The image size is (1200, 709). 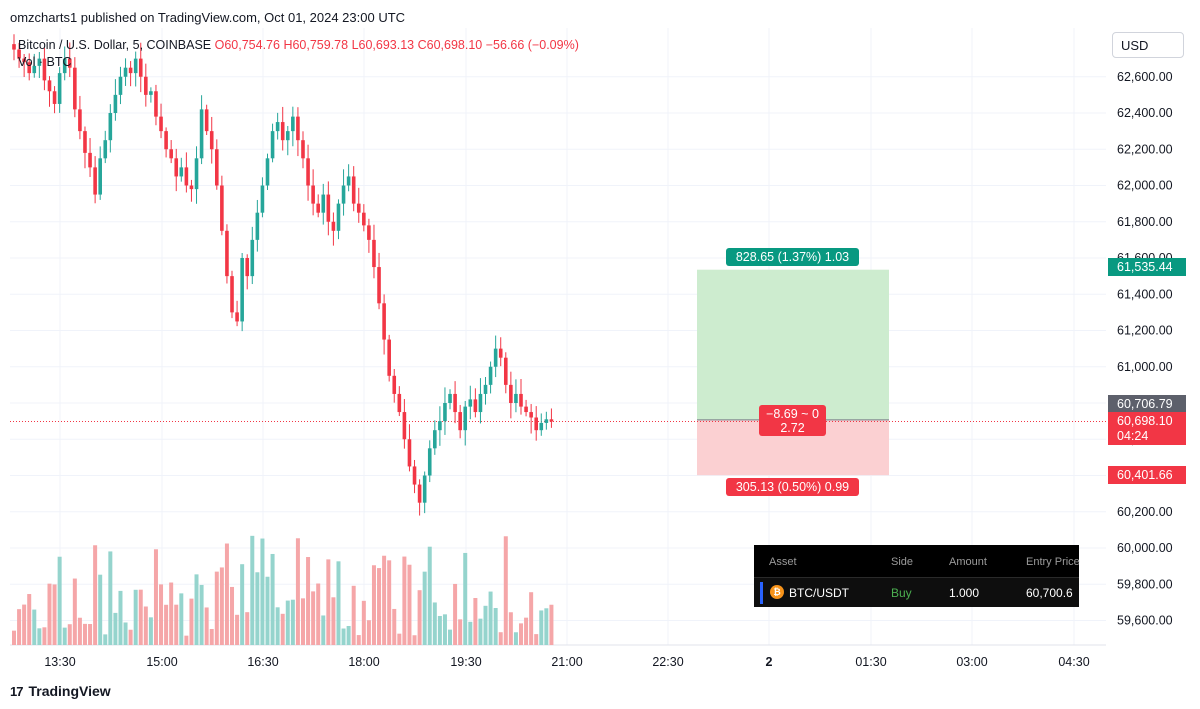 What do you see at coordinates (60, 691) in the screenshot?
I see `tradingview-logo: 17 TradingView` at bounding box center [60, 691].